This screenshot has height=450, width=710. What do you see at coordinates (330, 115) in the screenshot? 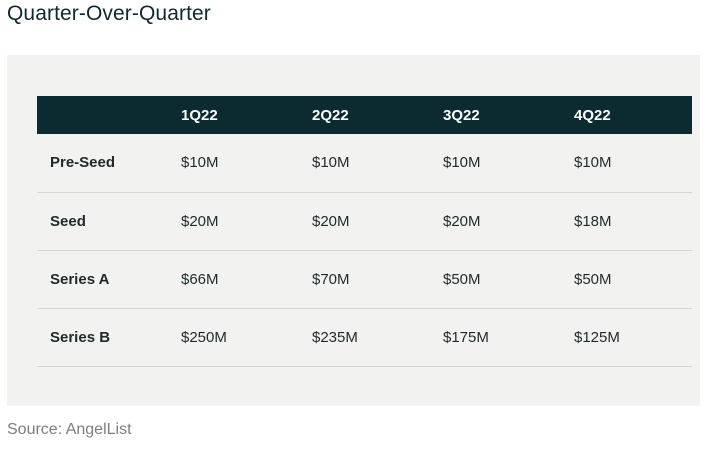
I see `header-cell-2q22: 2Q22` at bounding box center [330, 115].